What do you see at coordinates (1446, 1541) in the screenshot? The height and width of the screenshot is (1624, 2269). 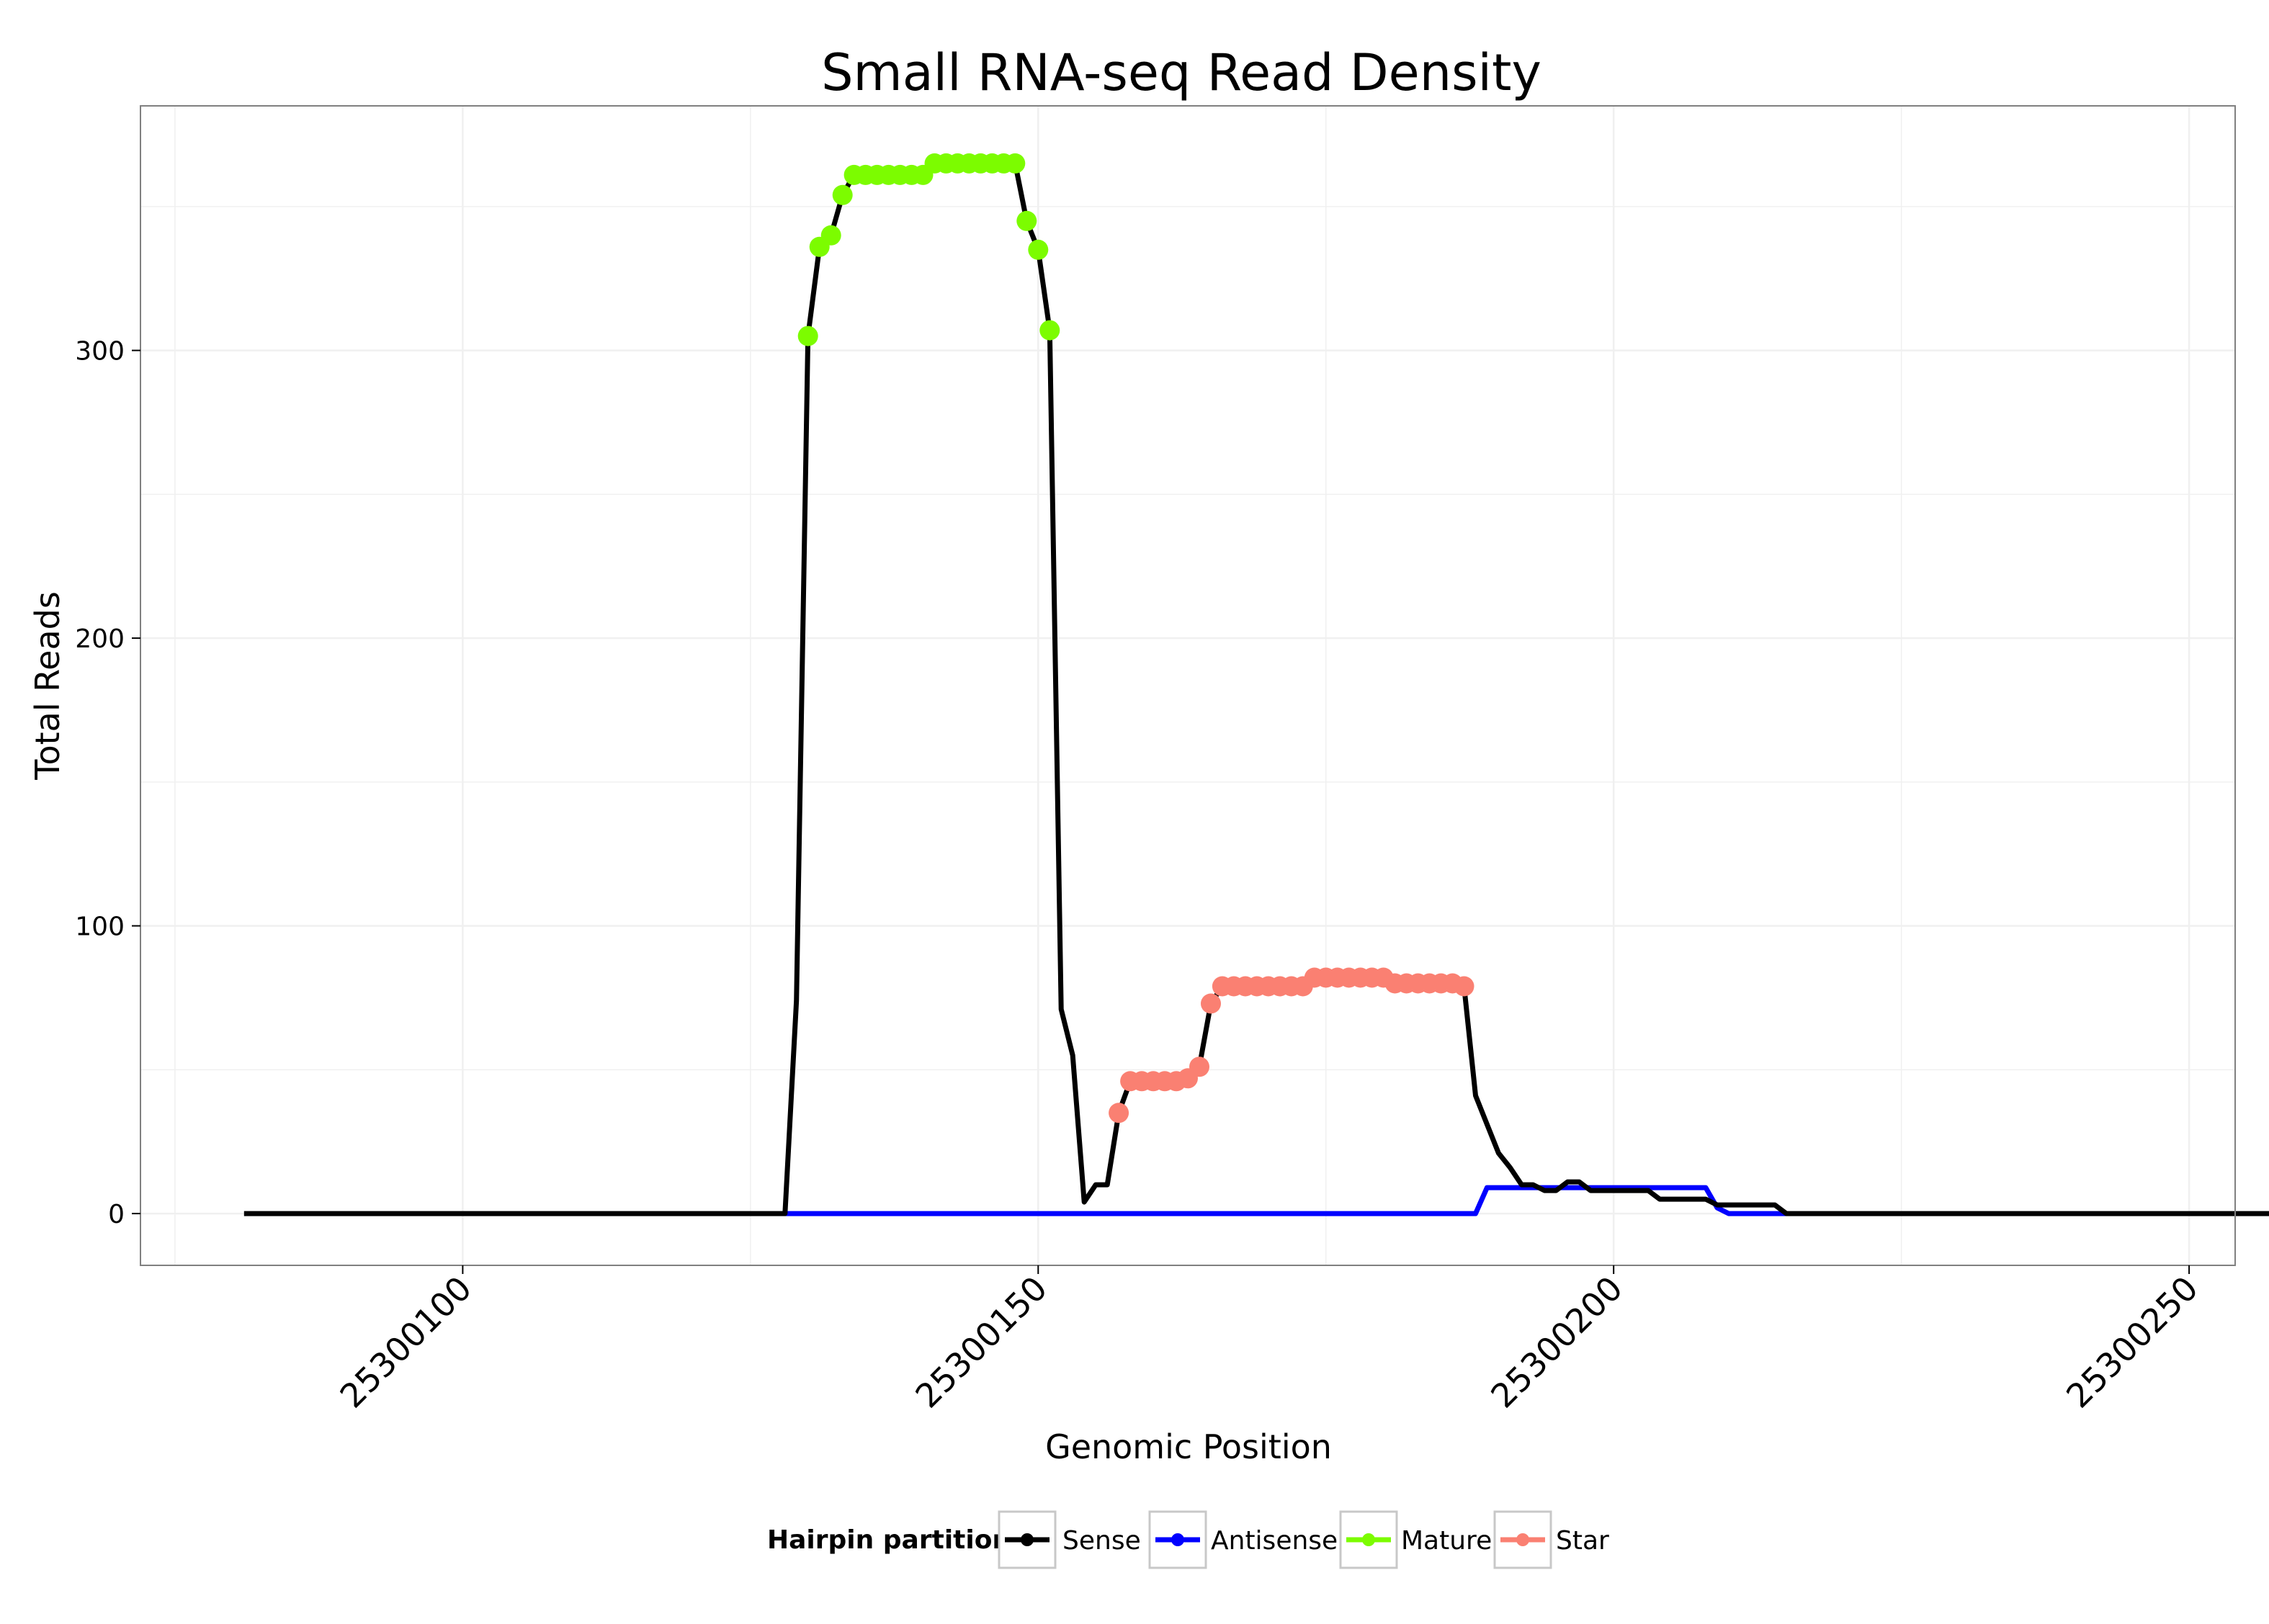 I see `legend-label: Mature` at bounding box center [1446, 1541].